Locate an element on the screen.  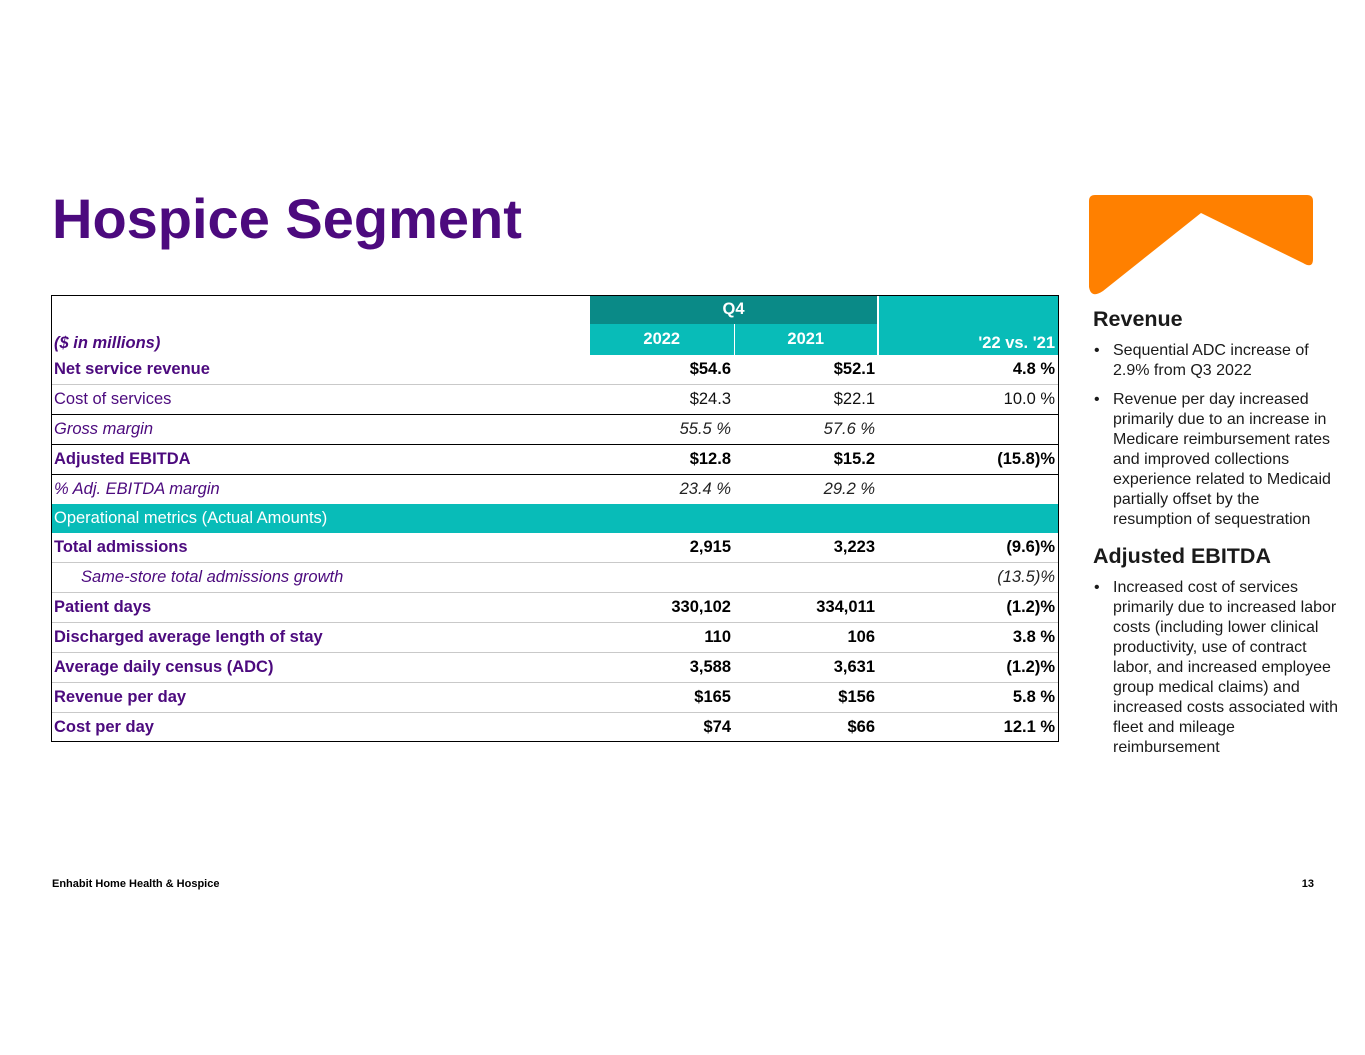
header-blank is located at coordinates (320, 309).